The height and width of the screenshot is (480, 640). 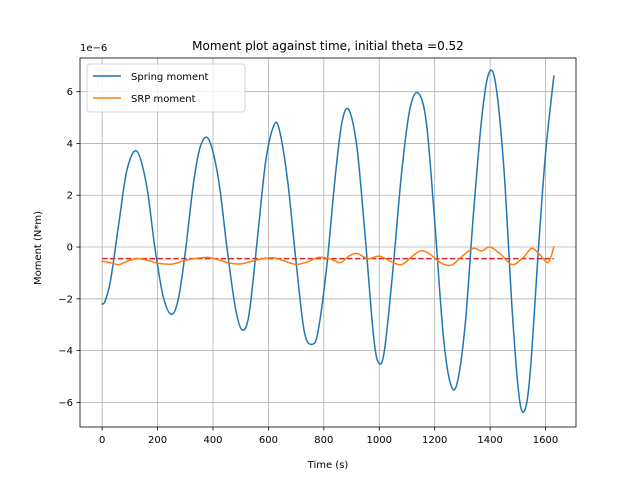 What do you see at coordinates (323, 440) in the screenshot?
I see `x-tick-label: 800` at bounding box center [323, 440].